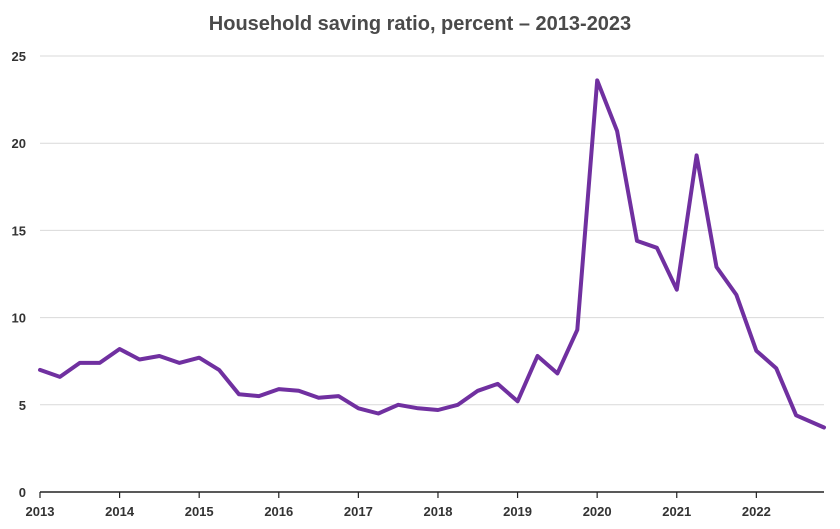  Describe the element at coordinates (19, 318) in the screenshot. I see `y-tick-label: 10` at that location.